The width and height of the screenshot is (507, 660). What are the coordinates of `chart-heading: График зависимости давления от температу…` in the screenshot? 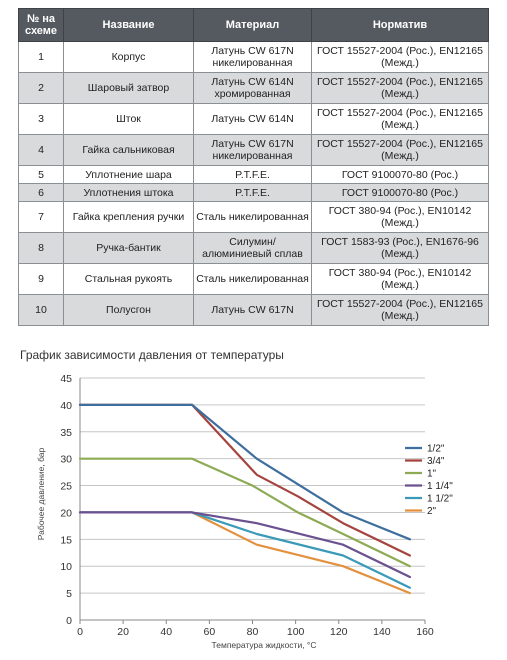 It's located at (152, 355).